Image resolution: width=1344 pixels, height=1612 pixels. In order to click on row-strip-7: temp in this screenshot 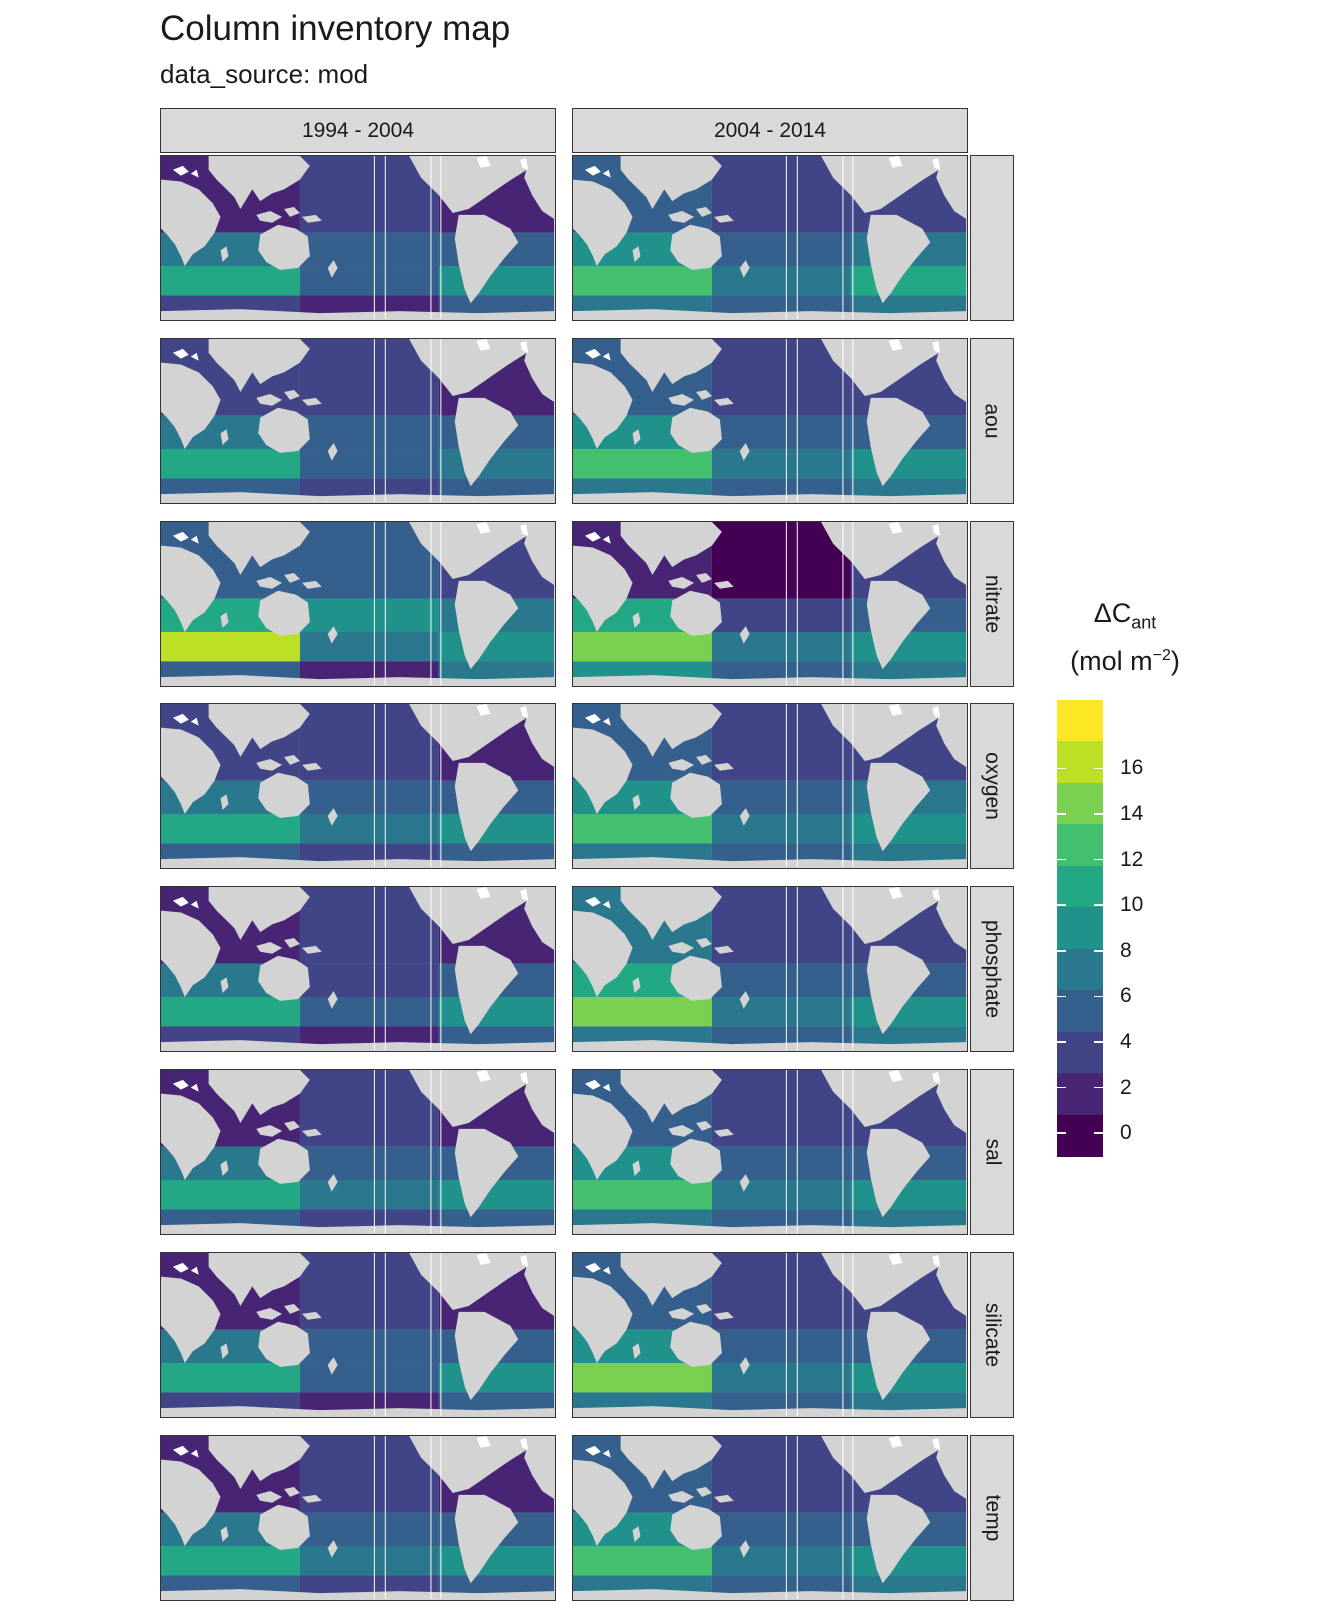, I will do `click(992, 1517)`.